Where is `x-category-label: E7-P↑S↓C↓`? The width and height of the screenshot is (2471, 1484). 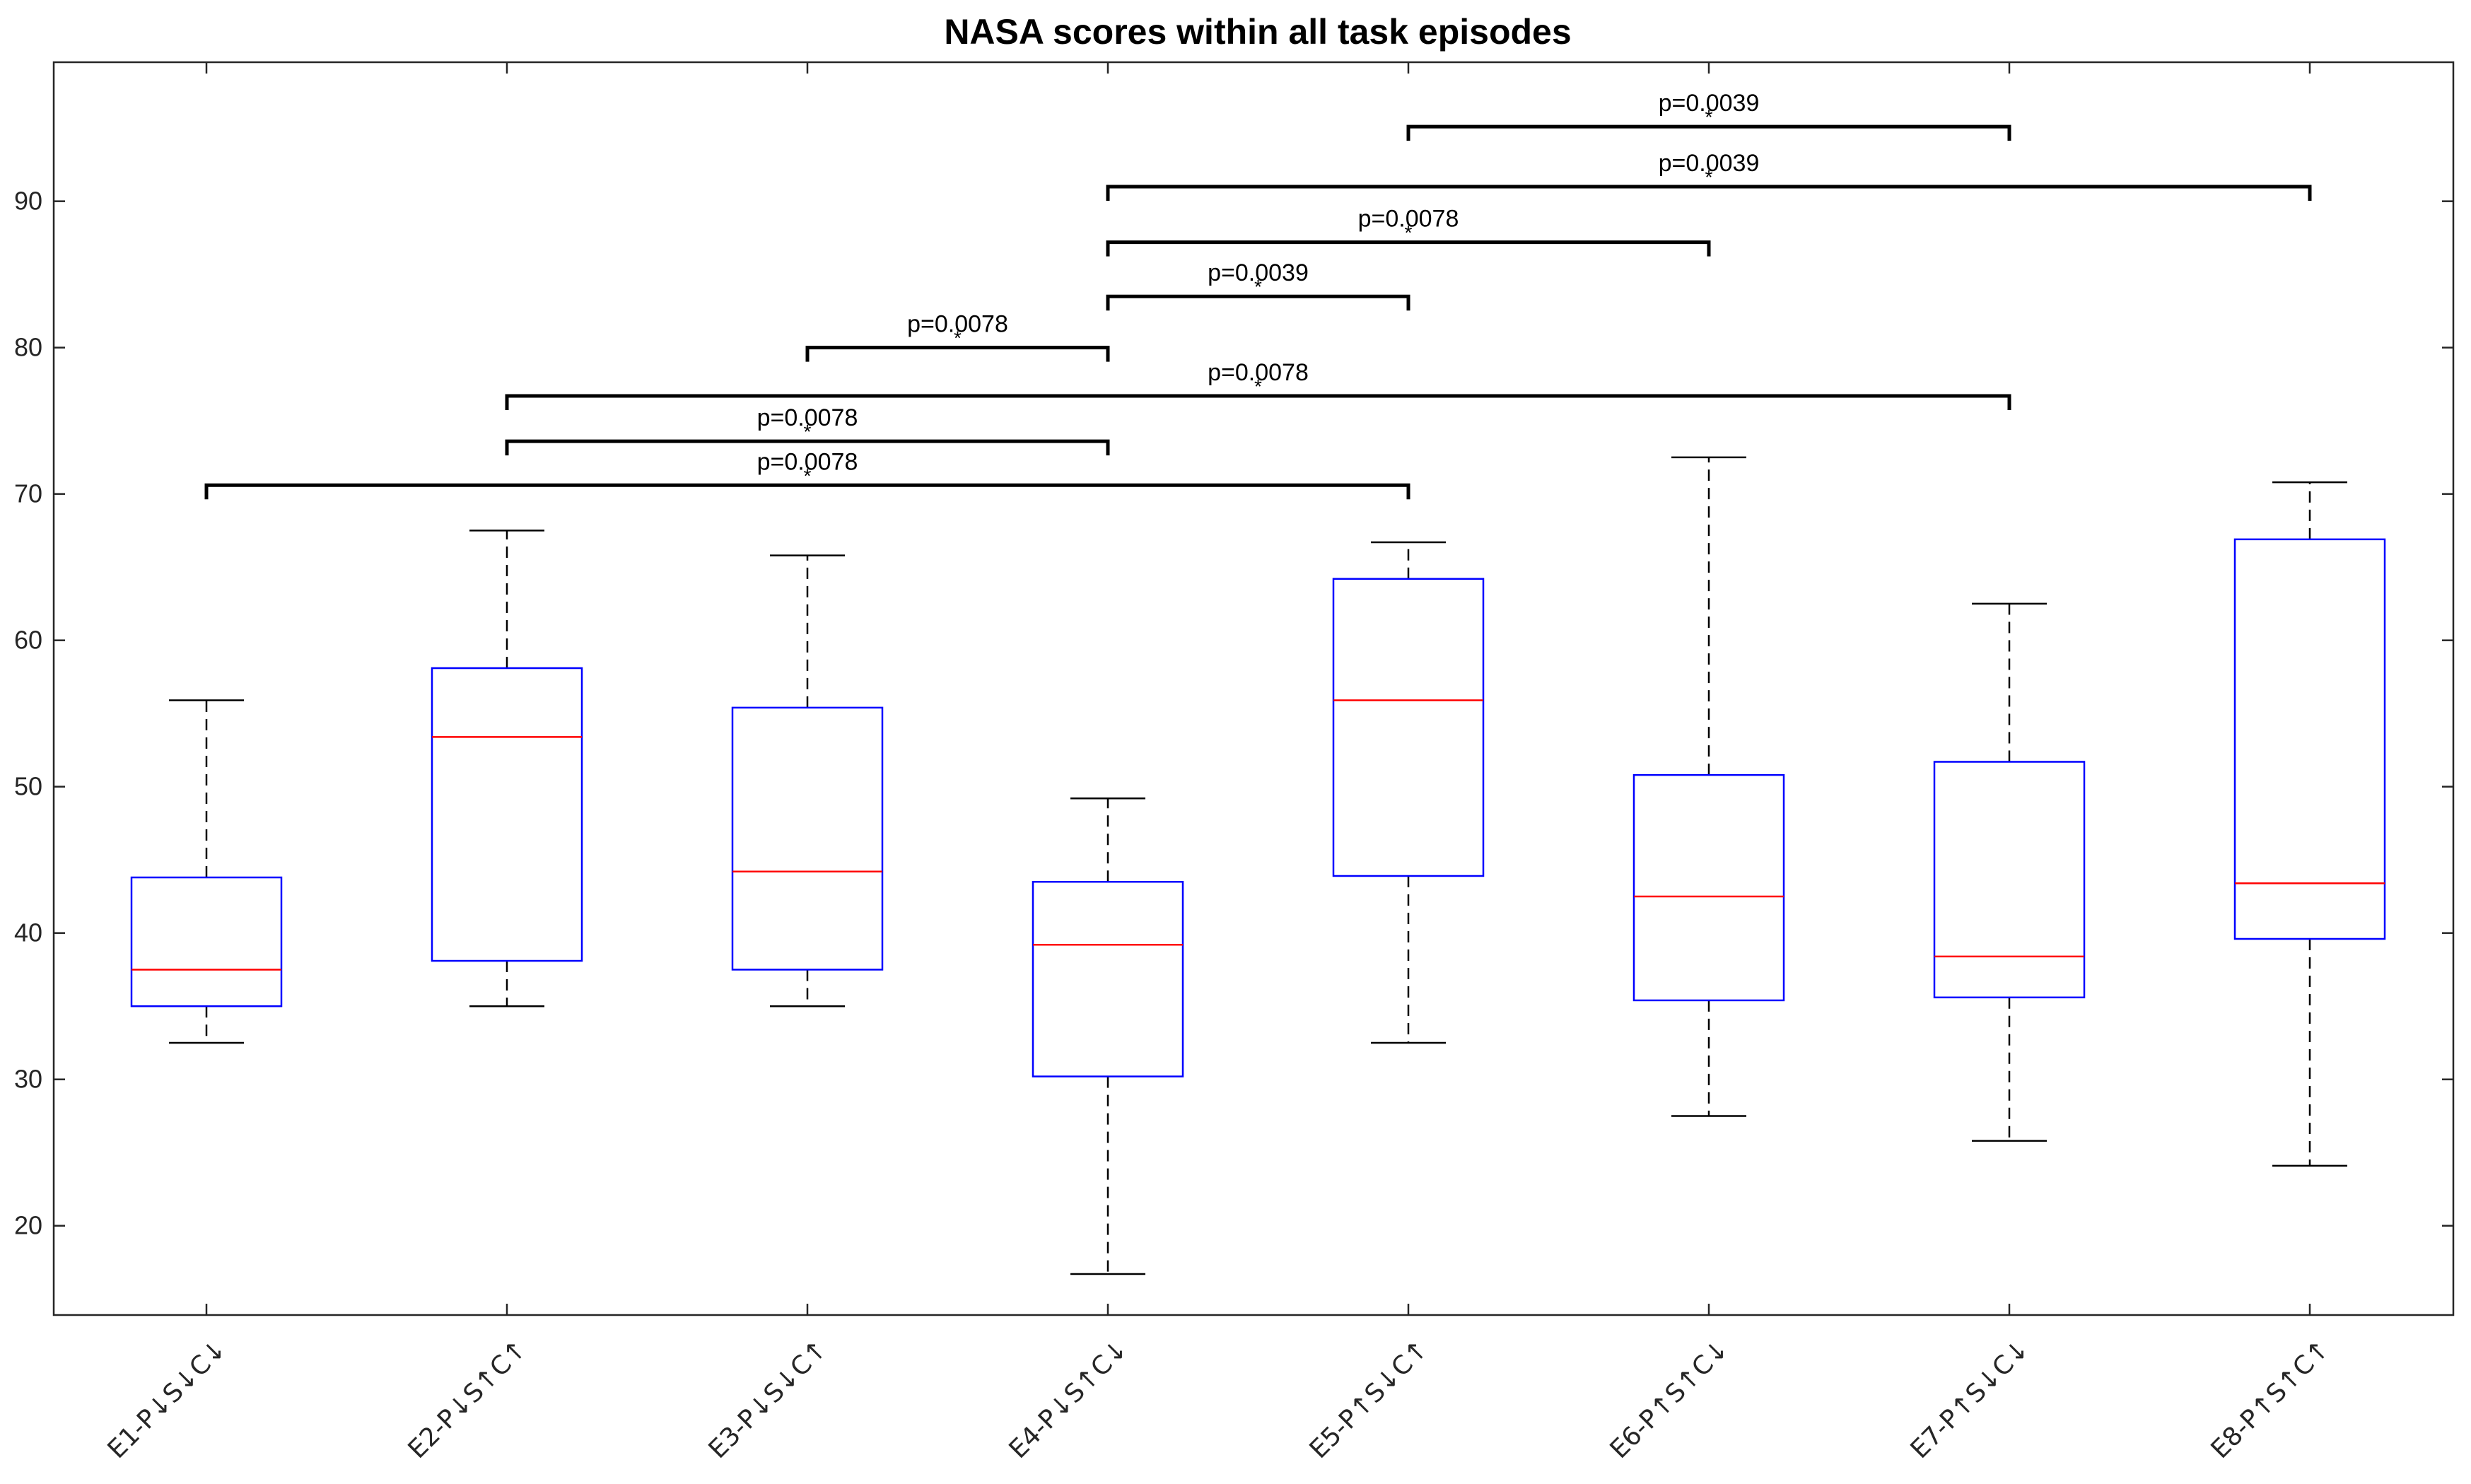
x-category-label: E7-P↑S↓C↓ is located at coordinates (1970, 1399).